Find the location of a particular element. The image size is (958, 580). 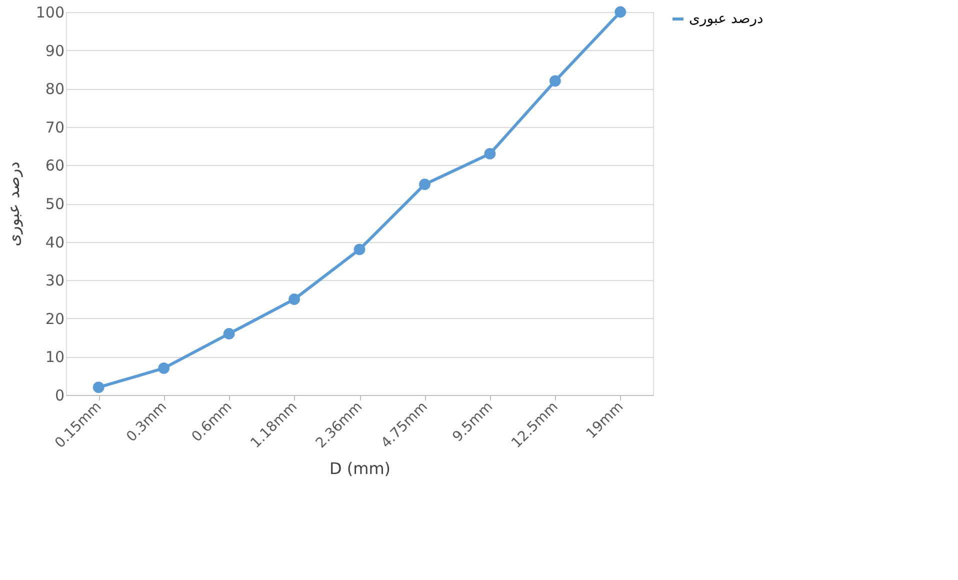

y-tick-label: 70 is located at coordinates (54, 127).